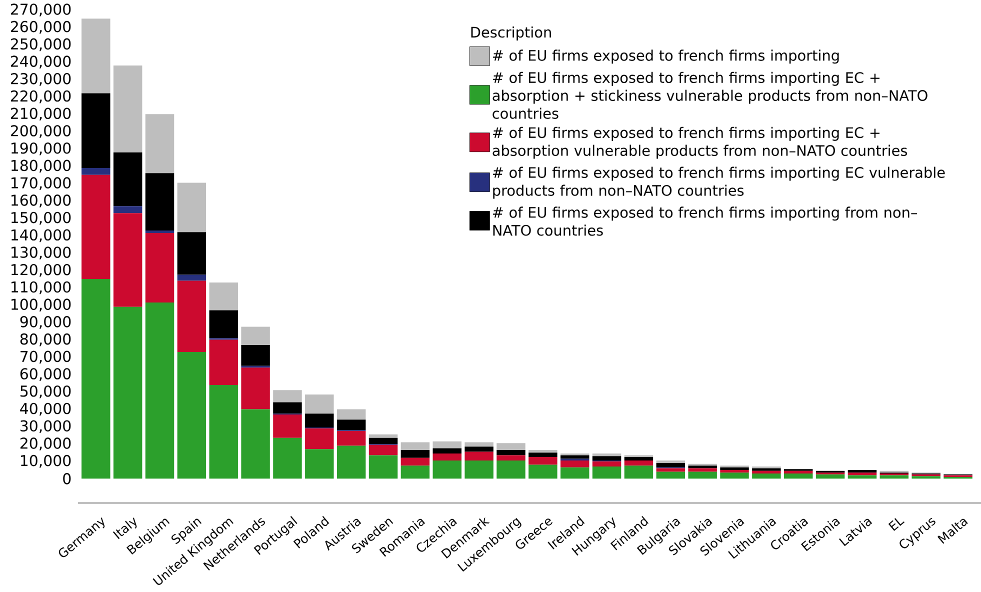 The width and height of the screenshot is (981, 592). What do you see at coordinates (718, 182) in the screenshot?
I see `legend-label: # of EU firms exposed to french firms importing EC vulnerable products from non–NATO countries` at bounding box center [718, 182].